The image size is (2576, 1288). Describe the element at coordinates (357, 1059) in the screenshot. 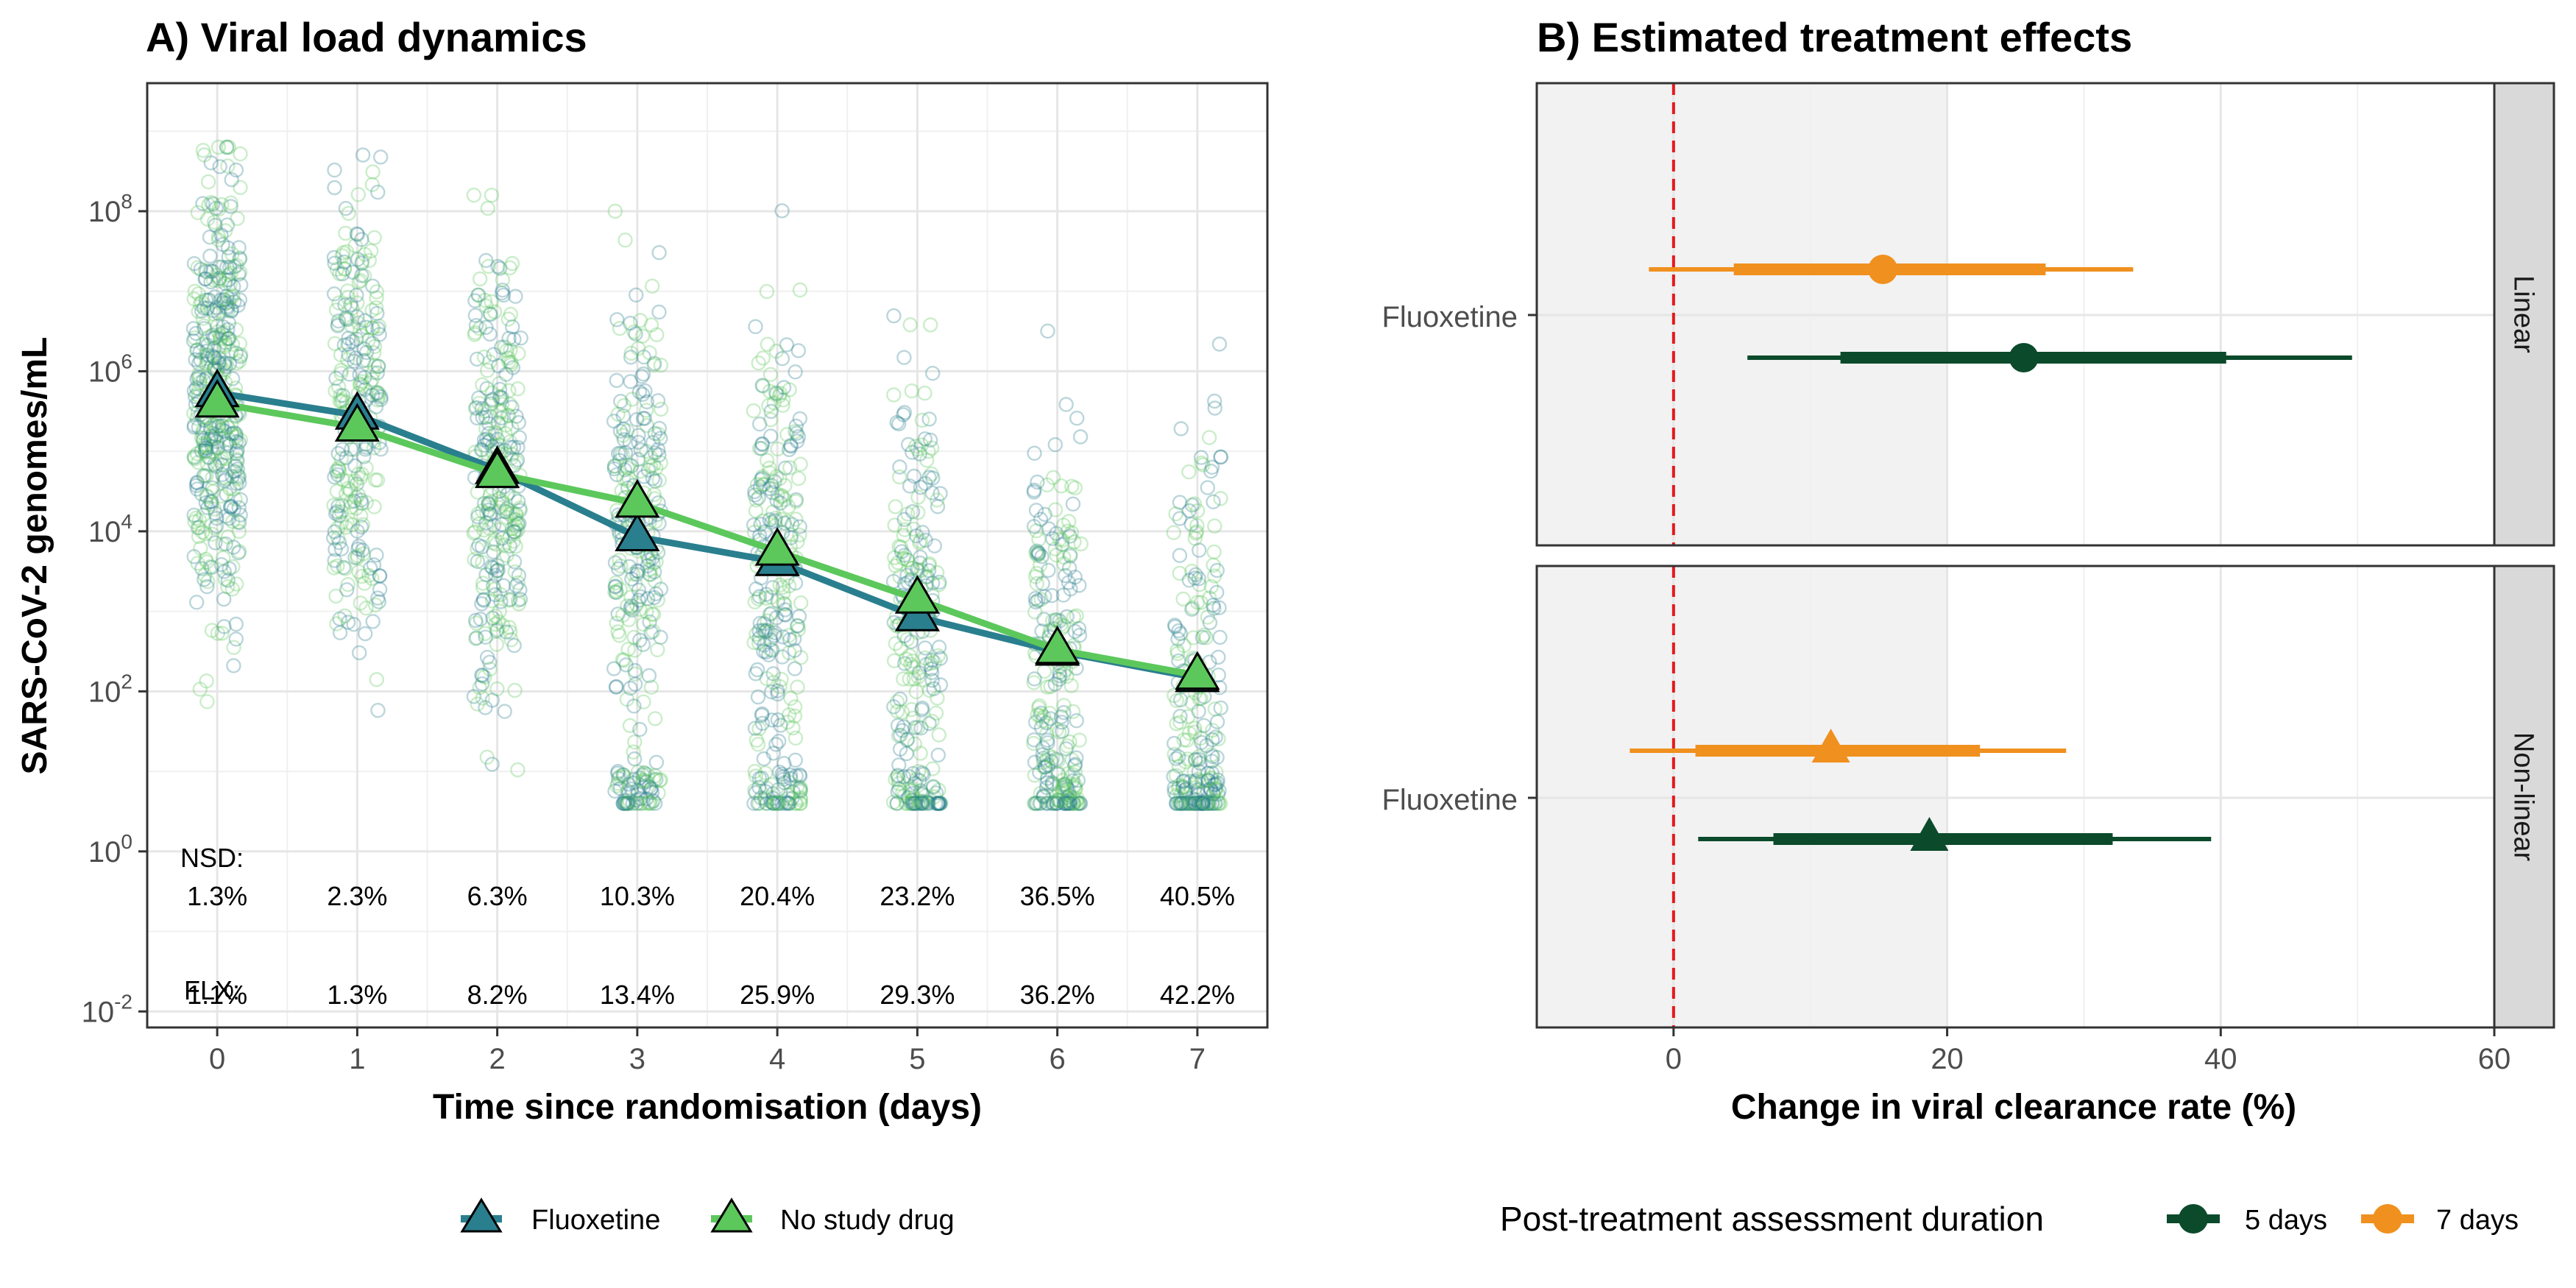

I see `x-tick-label: 1` at that location.